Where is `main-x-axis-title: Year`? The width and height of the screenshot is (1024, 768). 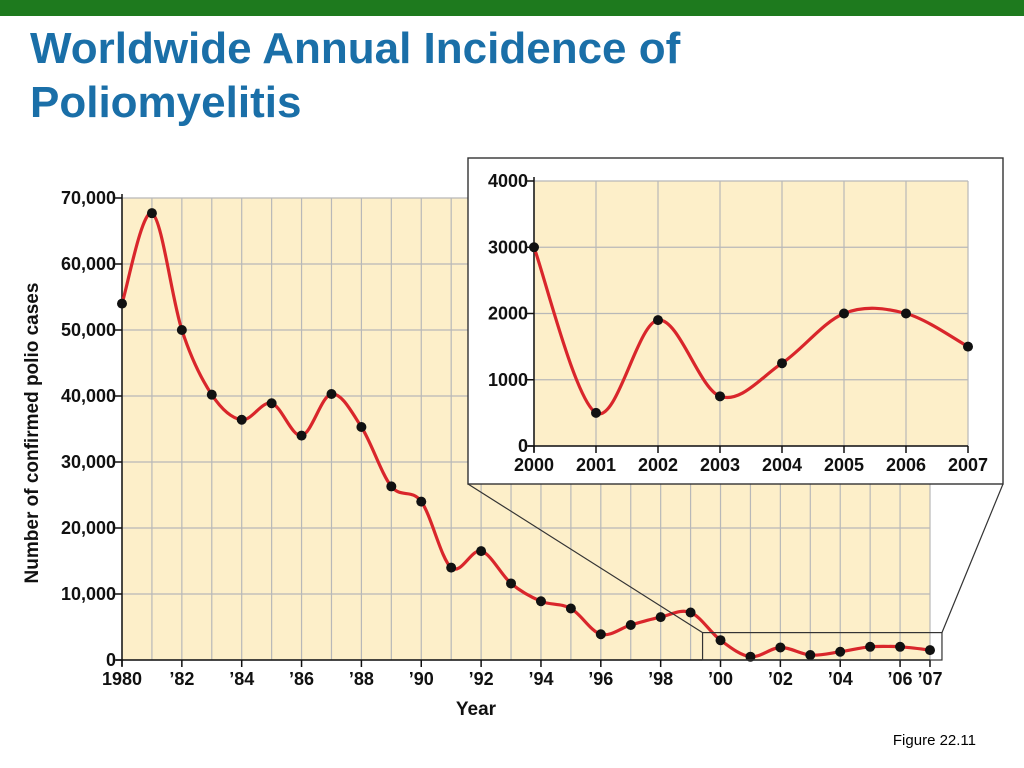
main-x-axis-title: Year is located at coordinates (476, 709).